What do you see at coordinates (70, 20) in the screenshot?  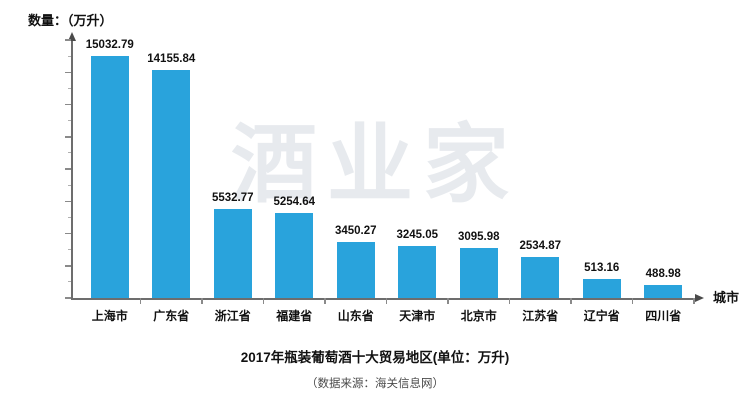 I see `y-axis-title: 数量：（万升）` at bounding box center [70, 20].